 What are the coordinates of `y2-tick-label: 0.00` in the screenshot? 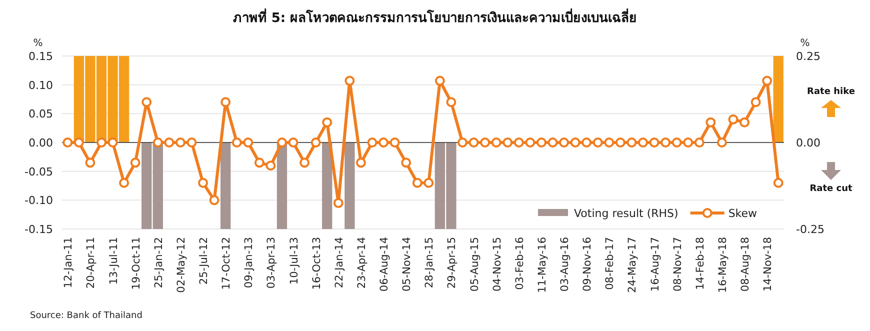 It's located at (808, 143).